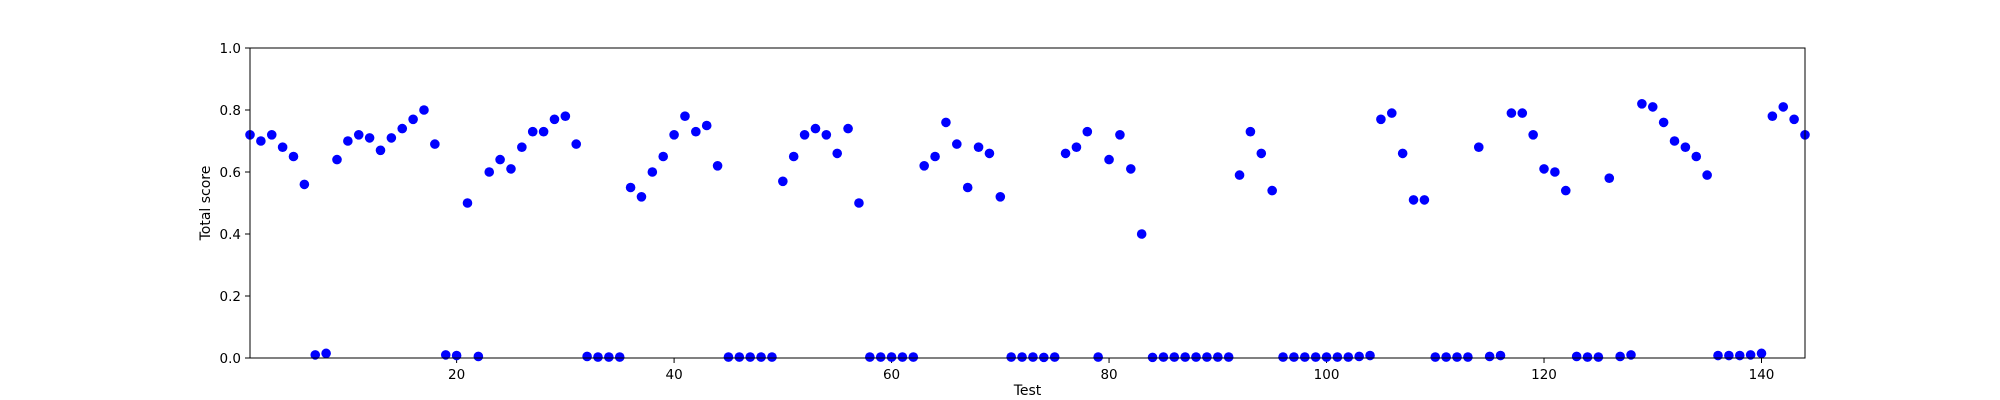 The width and height of the screenshot is (2000, 400). I want to click on y-tick-label: 0.0, so click(230, 359).